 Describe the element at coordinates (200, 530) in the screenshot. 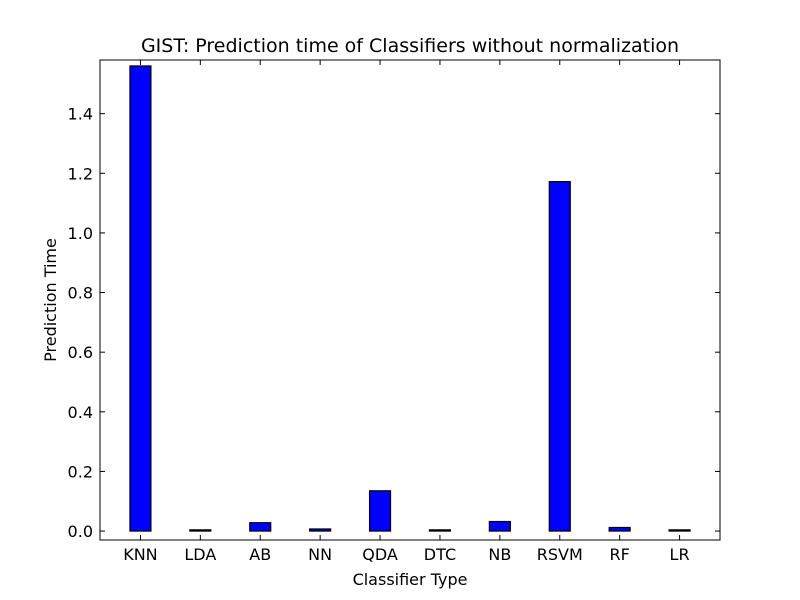

I see `bar-lda` at that location.